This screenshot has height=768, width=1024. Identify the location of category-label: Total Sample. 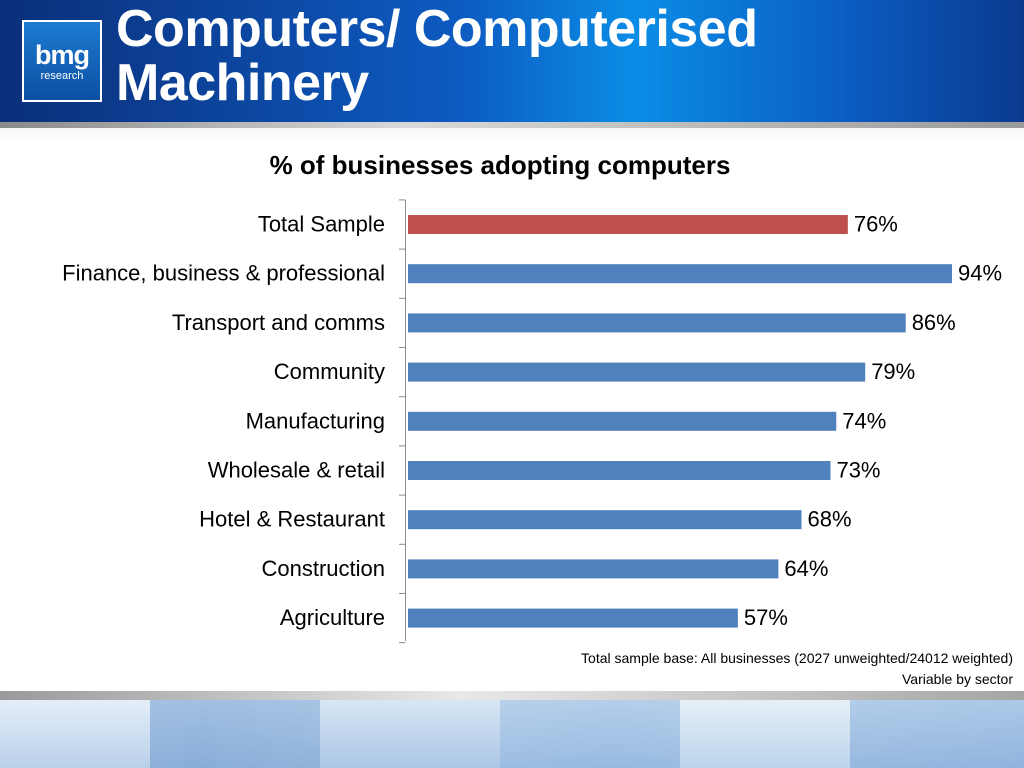
(321, 224).